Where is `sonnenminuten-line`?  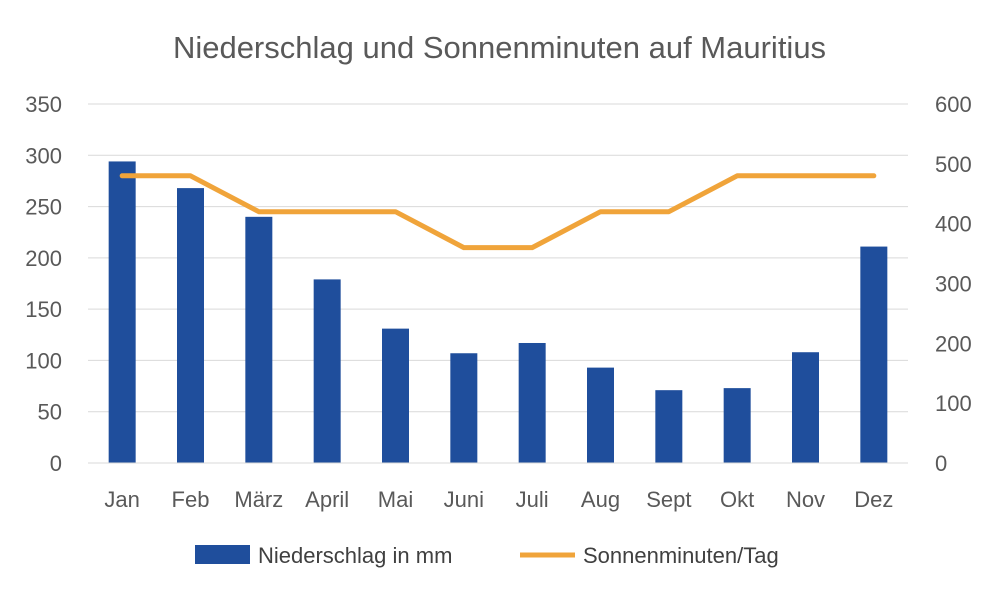 sonnenminuten-line is located at coordinates (498, 212).